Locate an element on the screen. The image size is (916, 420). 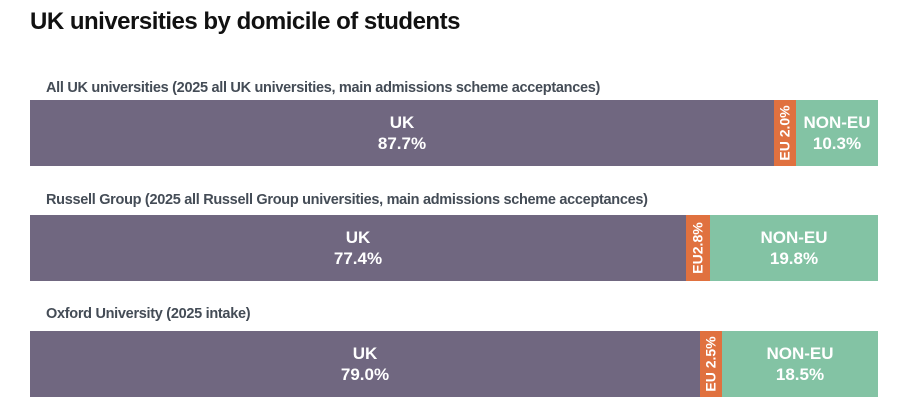
bar-segment-uk: UK 77.4% is located at coordinates (358, 248).